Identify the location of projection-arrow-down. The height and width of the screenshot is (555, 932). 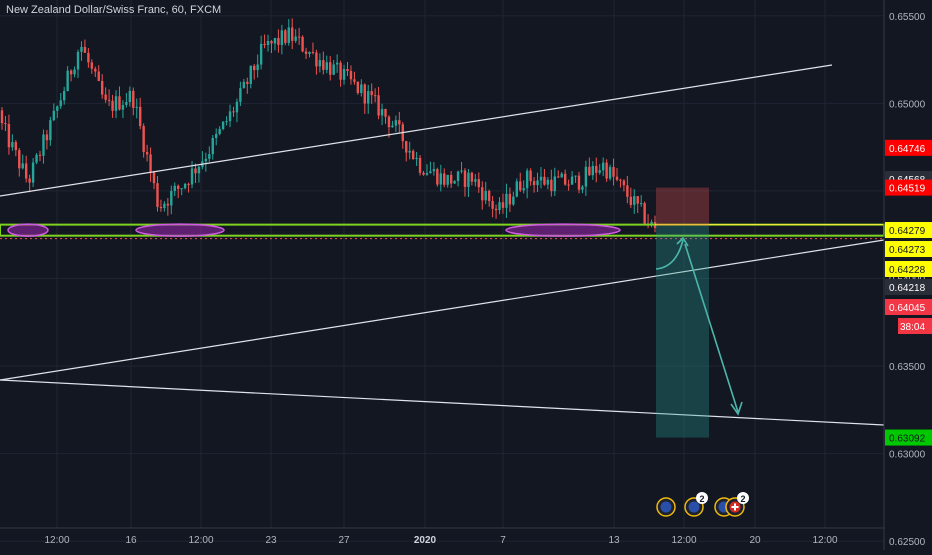
(711, 328).